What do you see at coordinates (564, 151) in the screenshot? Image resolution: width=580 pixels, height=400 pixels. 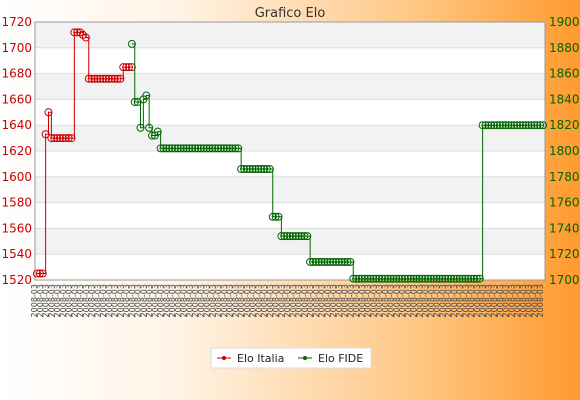 I see `right-tick-label: 1800` at bounding box center [564, 151].